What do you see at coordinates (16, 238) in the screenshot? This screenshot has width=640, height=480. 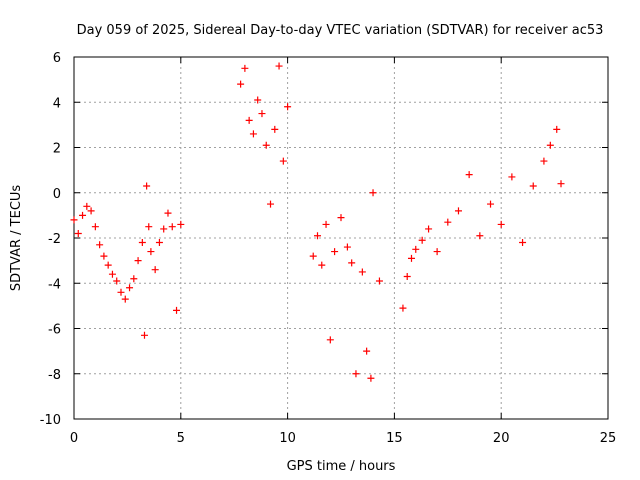 I see `y-axis-label: SDTVAR / TECUs` at bounding box center [16, 238].